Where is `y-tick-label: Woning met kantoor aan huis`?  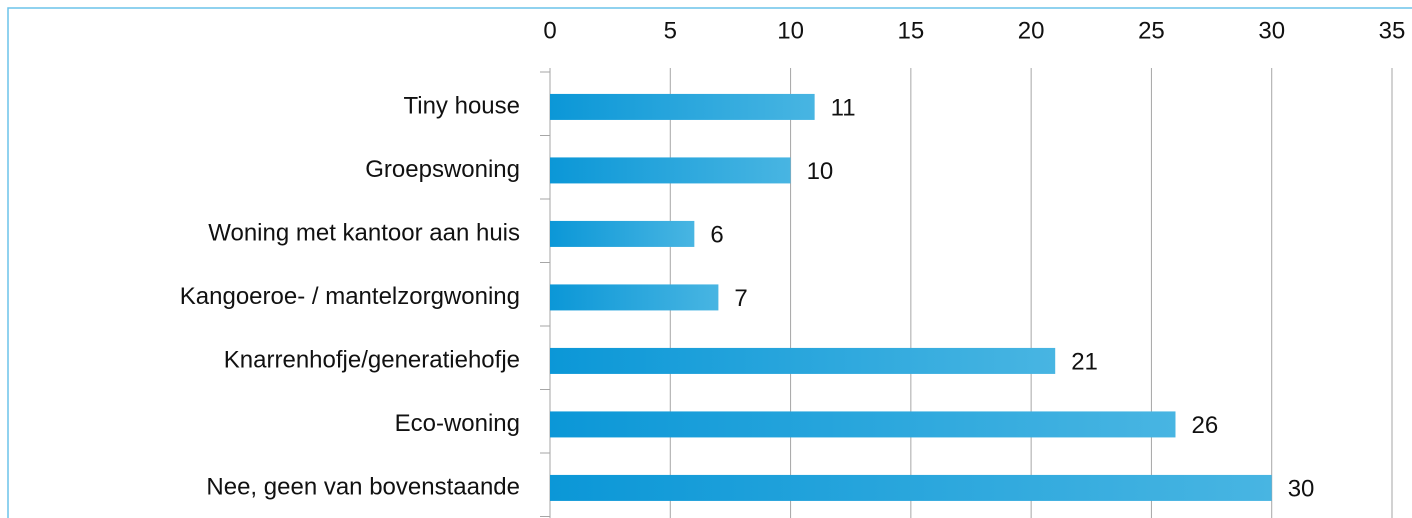
y-tick-label: Woning met kantoor aan huis is located at coordinates (364, 232).